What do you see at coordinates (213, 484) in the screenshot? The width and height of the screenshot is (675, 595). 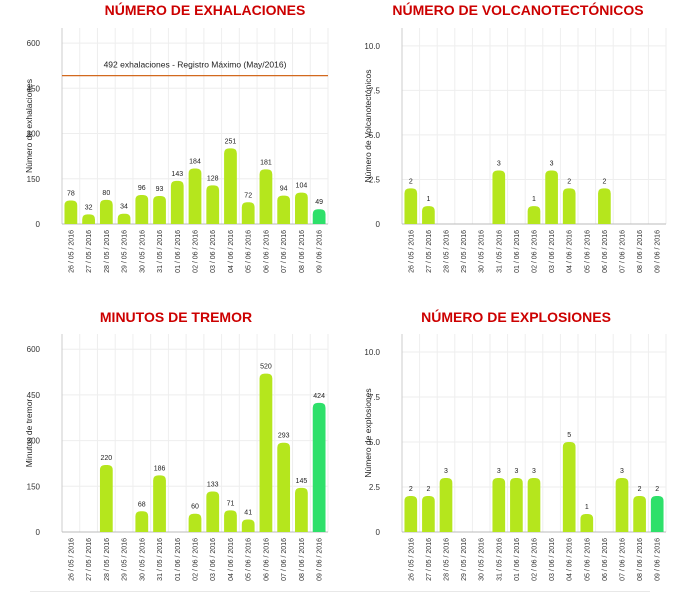 I see `bar-value-label: 133` at bounding box center [213, 484].